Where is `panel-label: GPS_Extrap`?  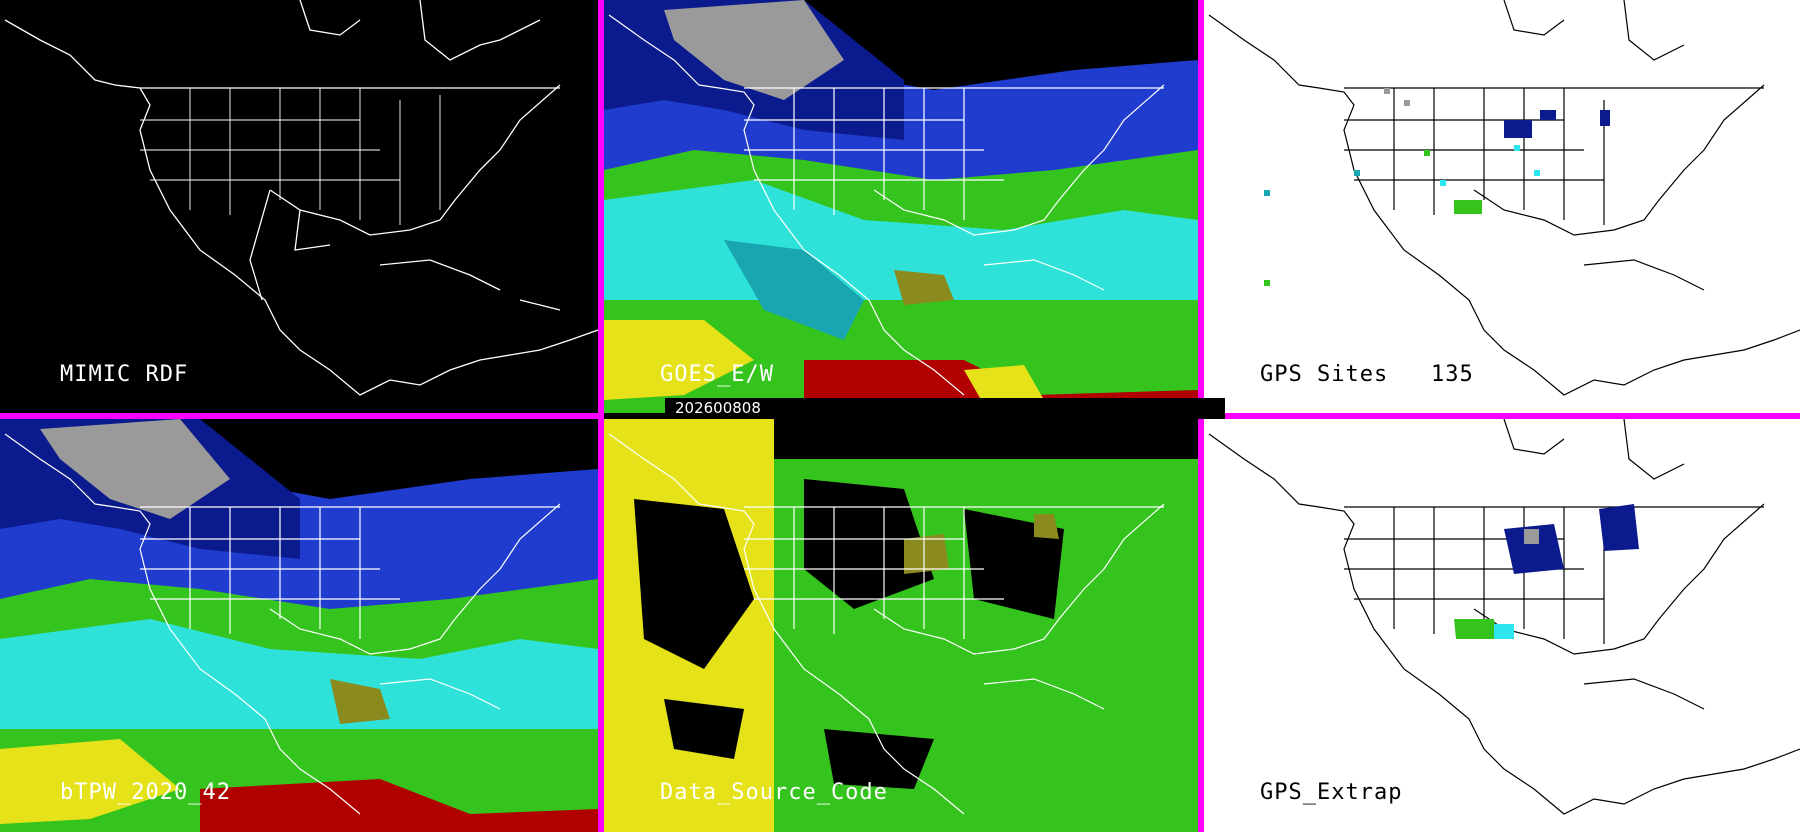
panel-label: GPS_Extrap is located at coordinates (1331, 792).